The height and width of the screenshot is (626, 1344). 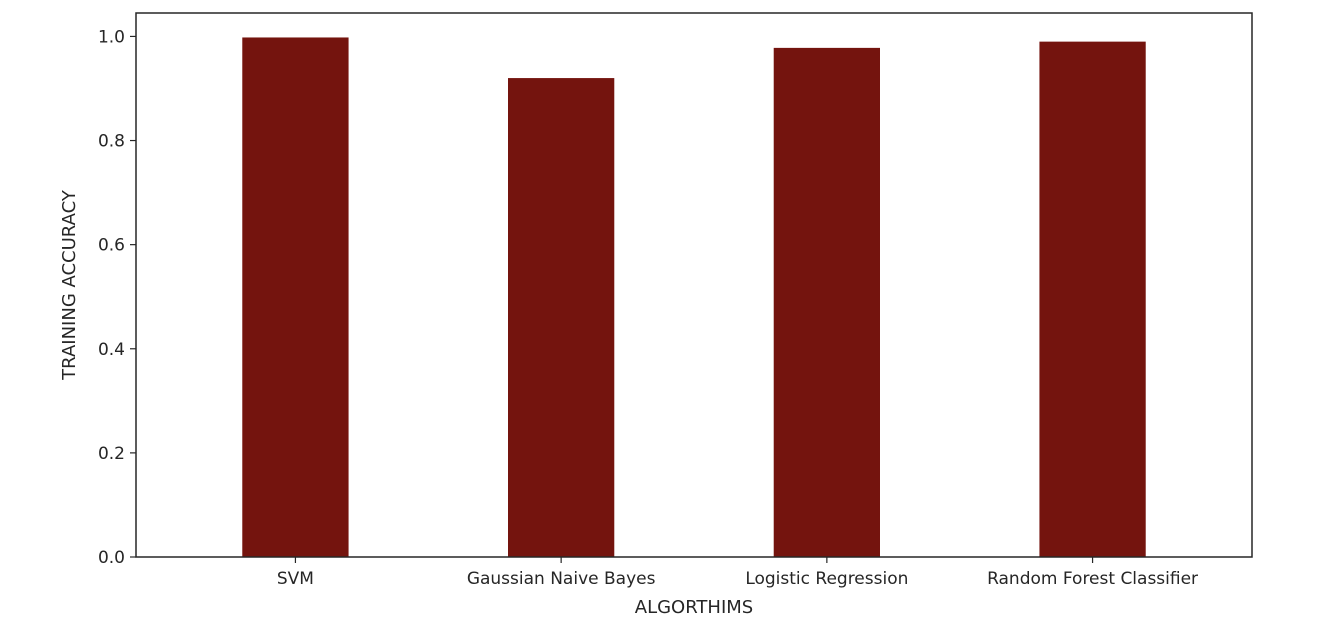 I want to click on y-tick-label-3: 0.6, so click(x=111, y=246).